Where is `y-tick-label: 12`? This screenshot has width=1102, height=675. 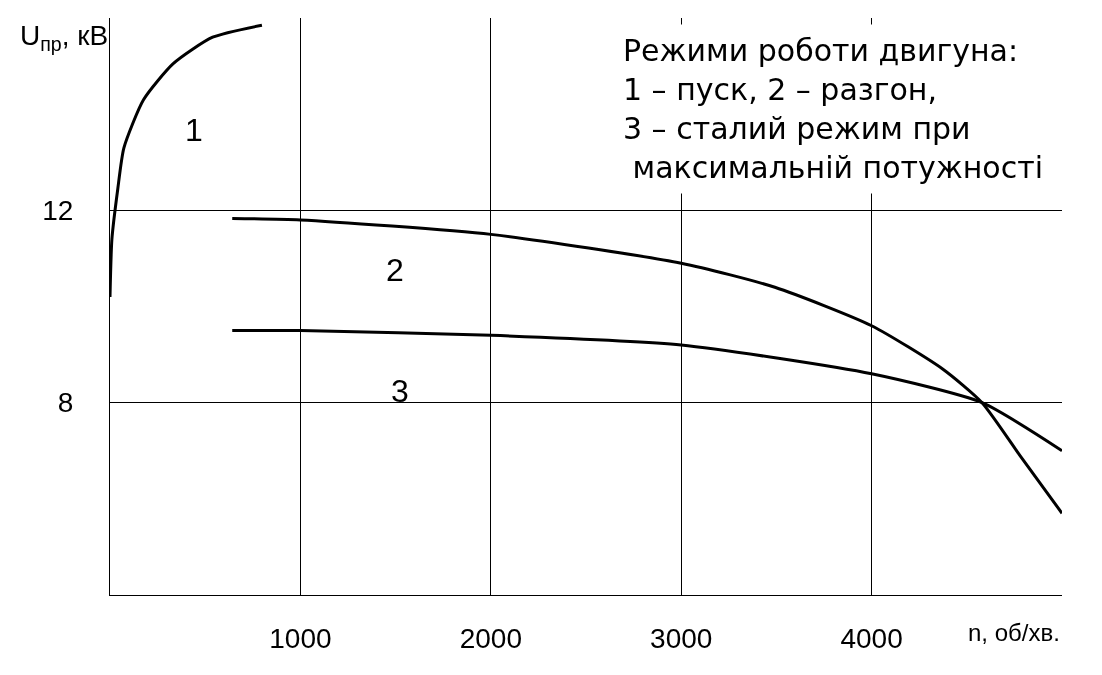
y-tick-label: 12 is located at coordinates (58, 211).